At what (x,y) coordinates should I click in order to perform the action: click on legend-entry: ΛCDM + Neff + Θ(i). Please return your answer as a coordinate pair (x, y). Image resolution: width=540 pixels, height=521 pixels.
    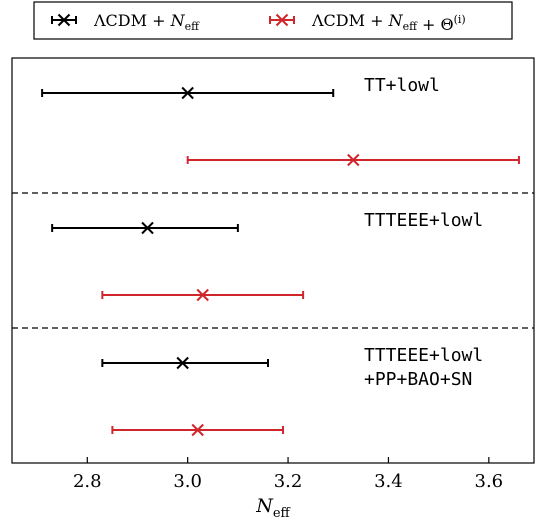
    Looking at the image, I should click on (367, 22).